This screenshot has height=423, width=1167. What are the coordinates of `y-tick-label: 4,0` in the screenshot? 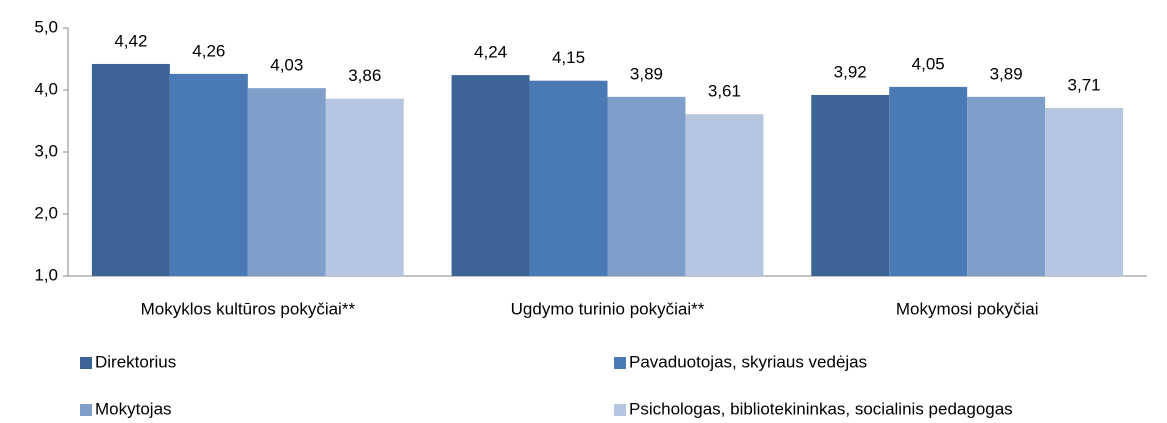 It's located at (46, 88).